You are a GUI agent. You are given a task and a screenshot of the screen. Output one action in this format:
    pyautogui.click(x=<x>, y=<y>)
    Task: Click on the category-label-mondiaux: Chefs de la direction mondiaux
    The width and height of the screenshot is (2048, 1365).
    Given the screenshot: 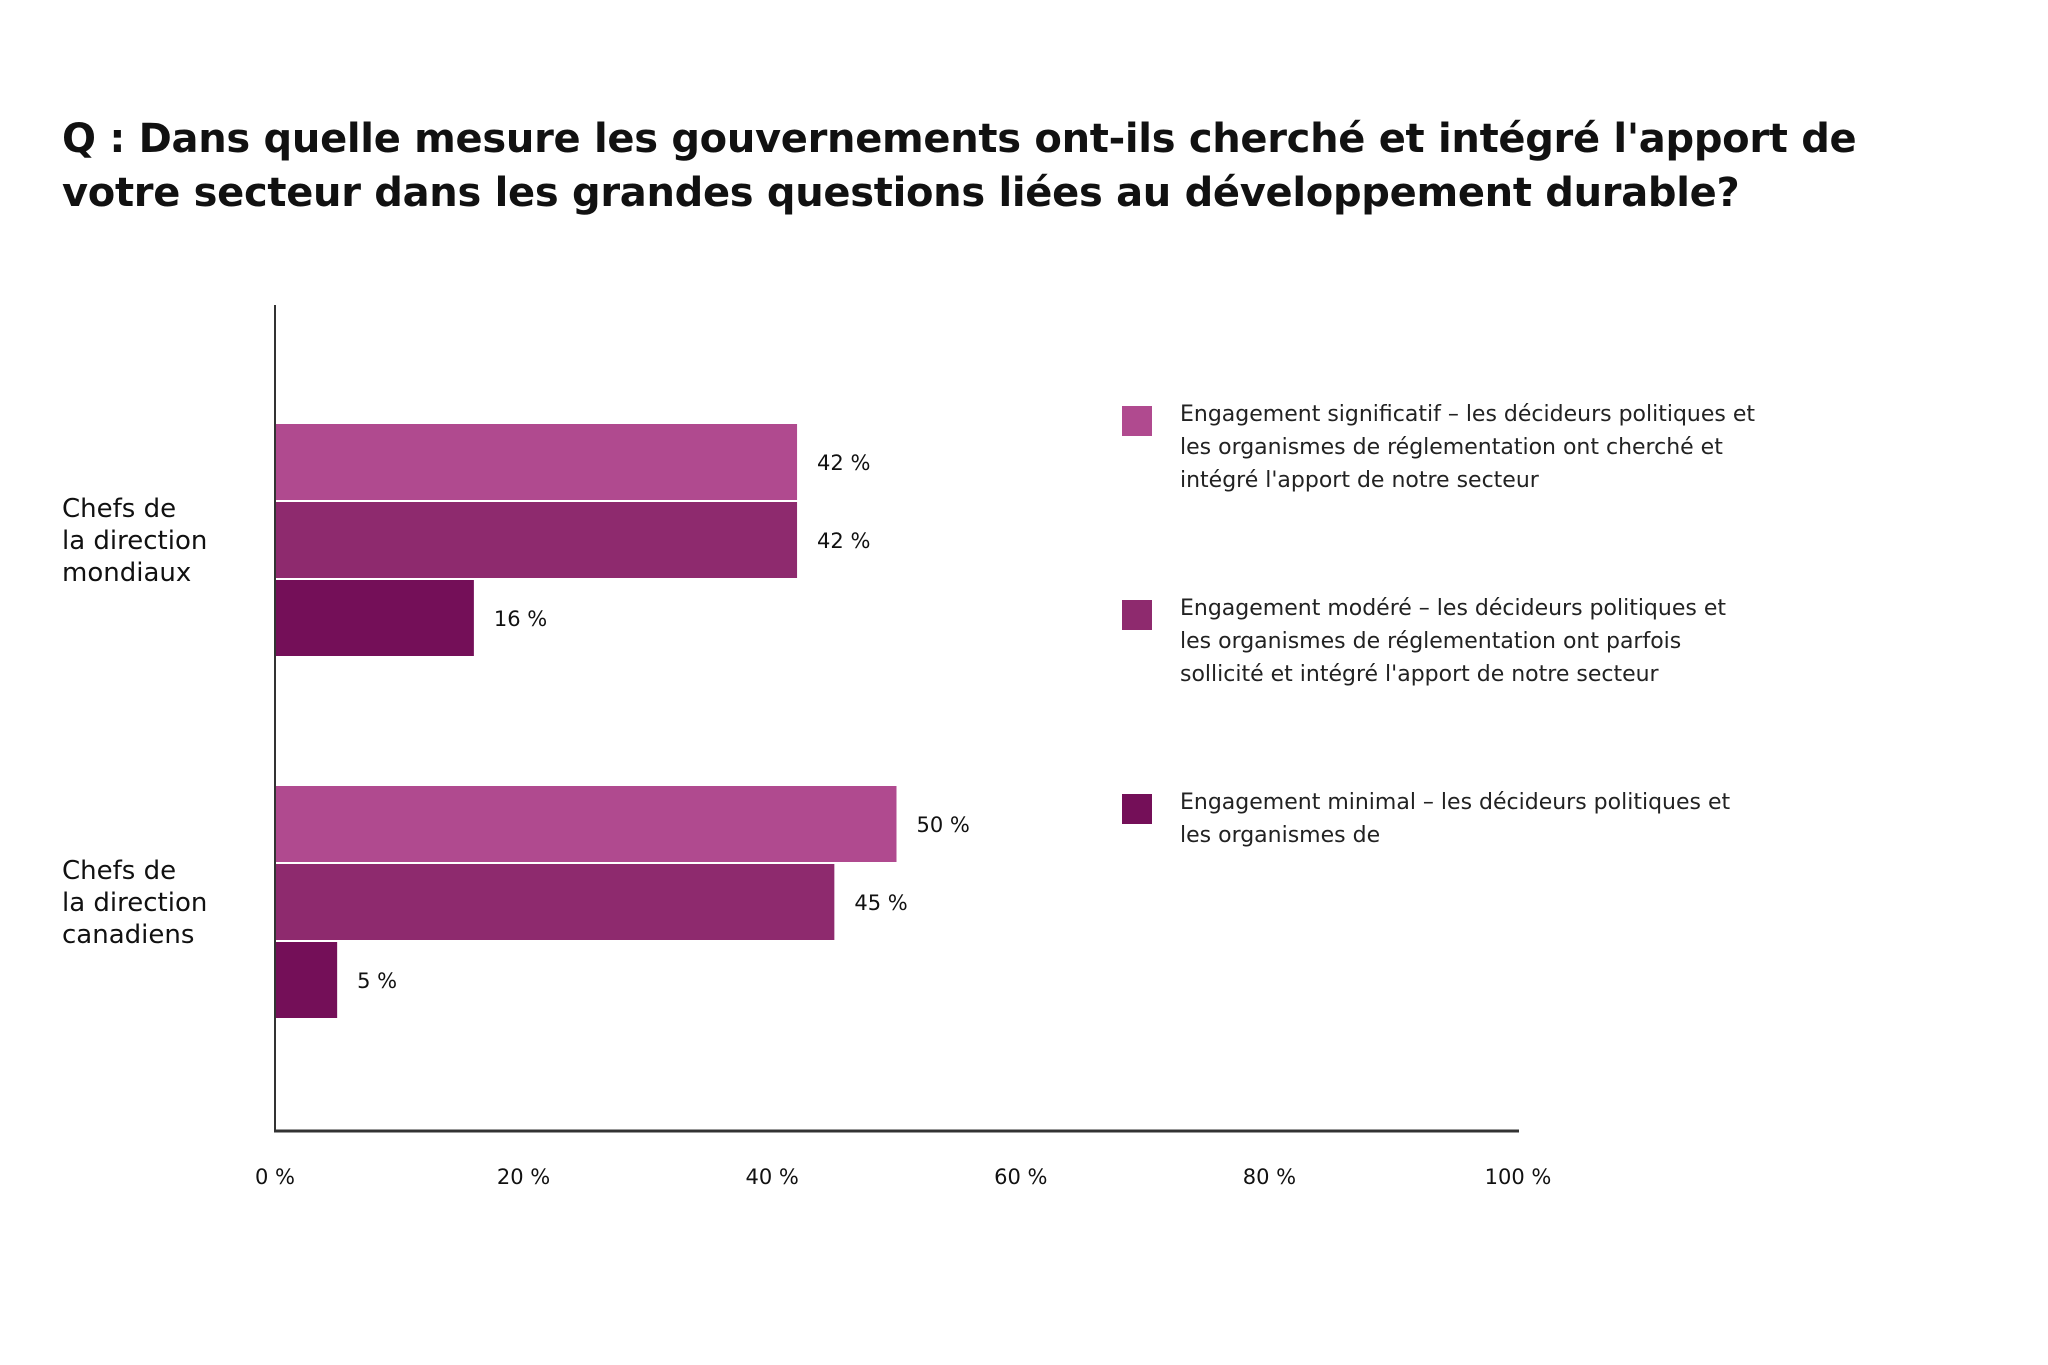 What is the action you would take?
    pyautogui.click(x=134, y=541)
    